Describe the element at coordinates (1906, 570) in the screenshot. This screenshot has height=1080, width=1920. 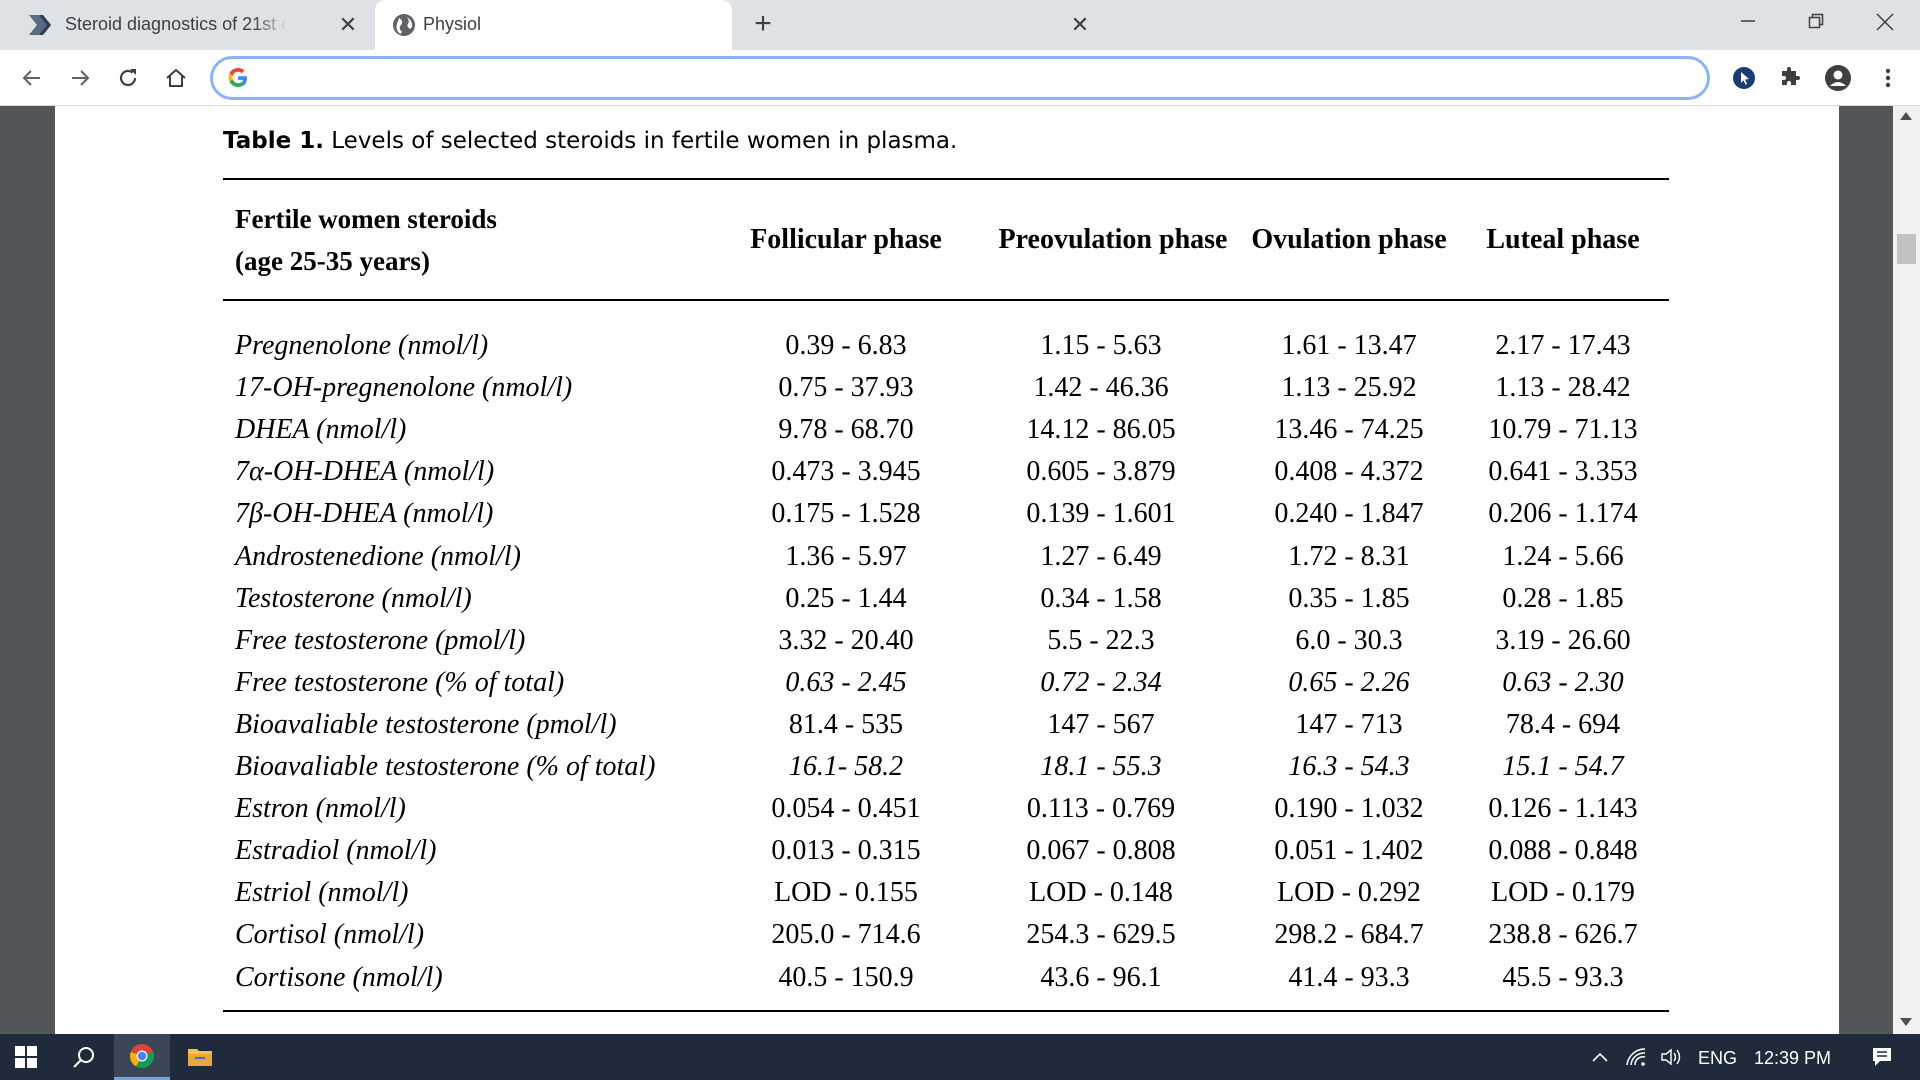
I see `vertical-scrollbar` at that location.